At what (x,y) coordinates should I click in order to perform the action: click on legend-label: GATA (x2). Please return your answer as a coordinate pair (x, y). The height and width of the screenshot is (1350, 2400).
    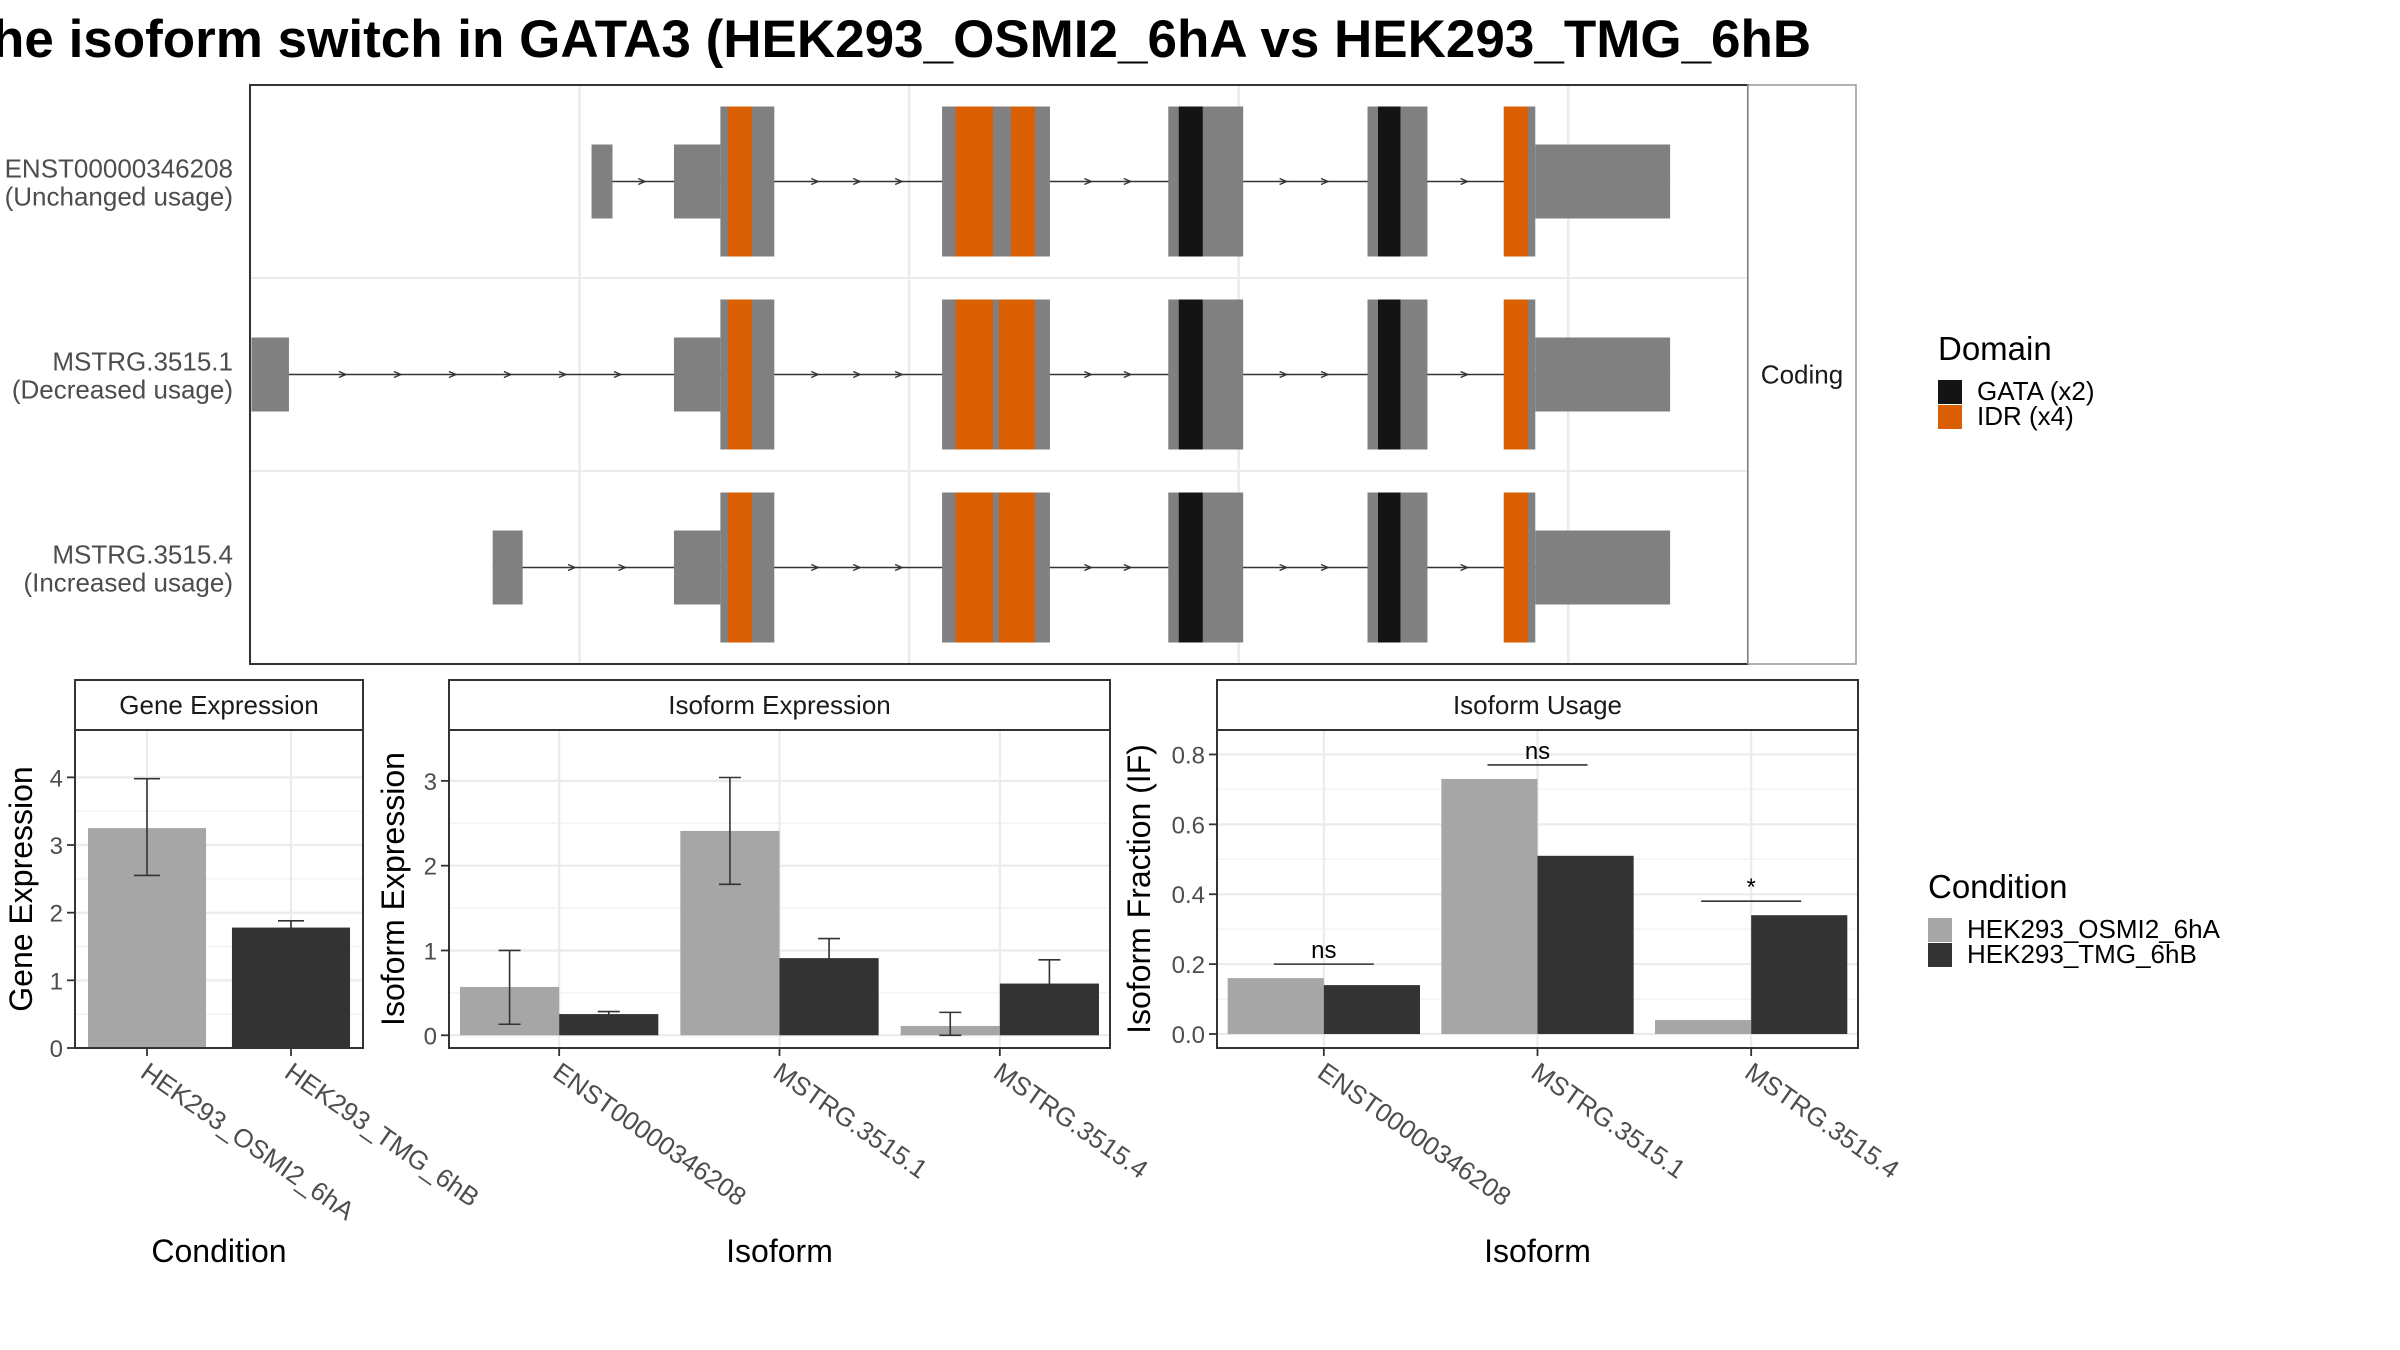
    Looking at the image, I should click on (2036, 391).